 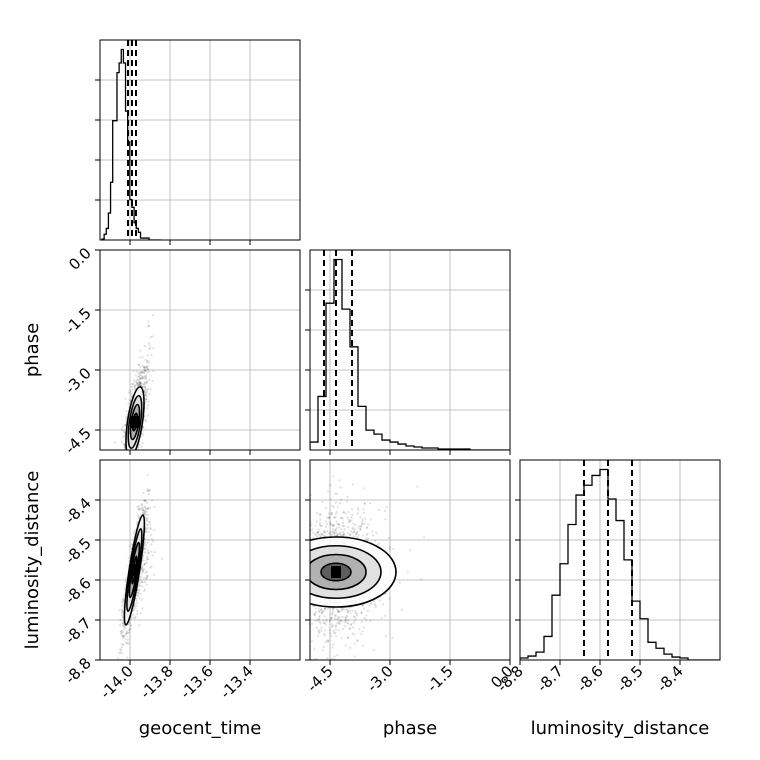 What do you see at coordinates (439, 678) in the screenshot?
I see `x-tick-label: -1.5` at bounding box center [439, 678].